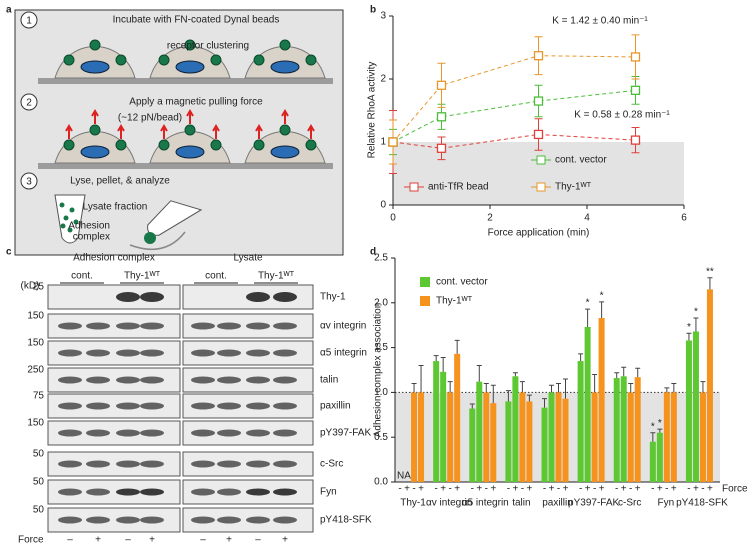 This screenshot has width=754, height=546. What do you see at coordinates (258, 540) in the screenshot?
I see `force-sign: –` at bounding box center [258, 540].